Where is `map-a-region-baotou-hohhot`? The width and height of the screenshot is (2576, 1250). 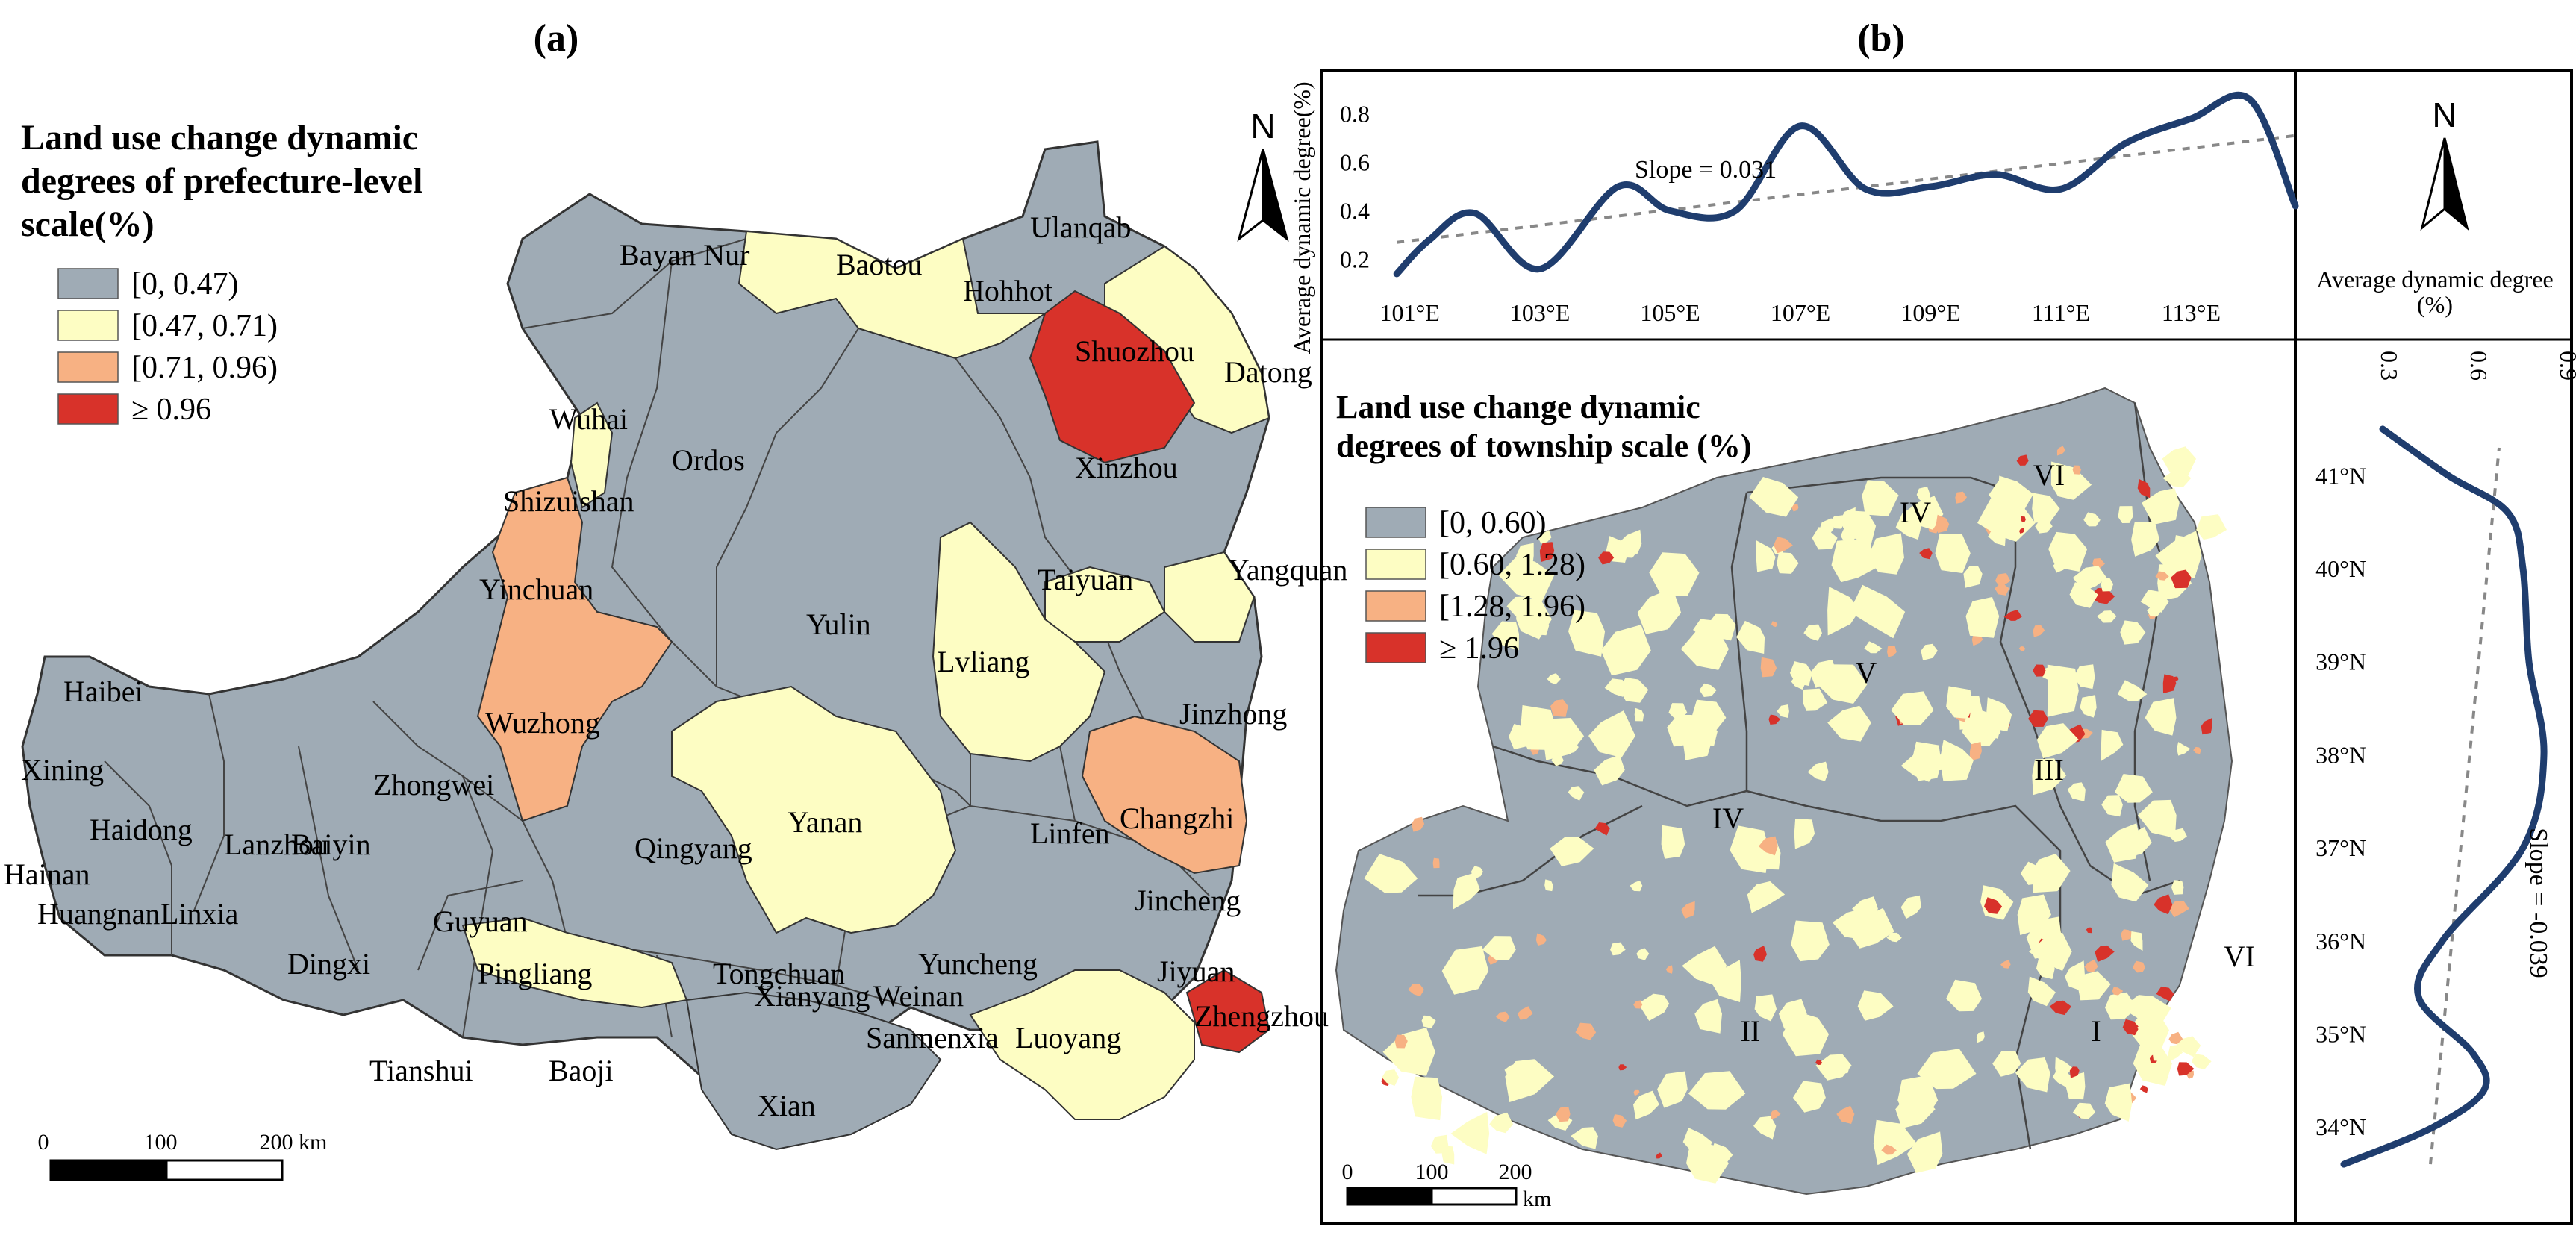 map-a-region-baotou-hohhot is located at coordinates (892, 295).